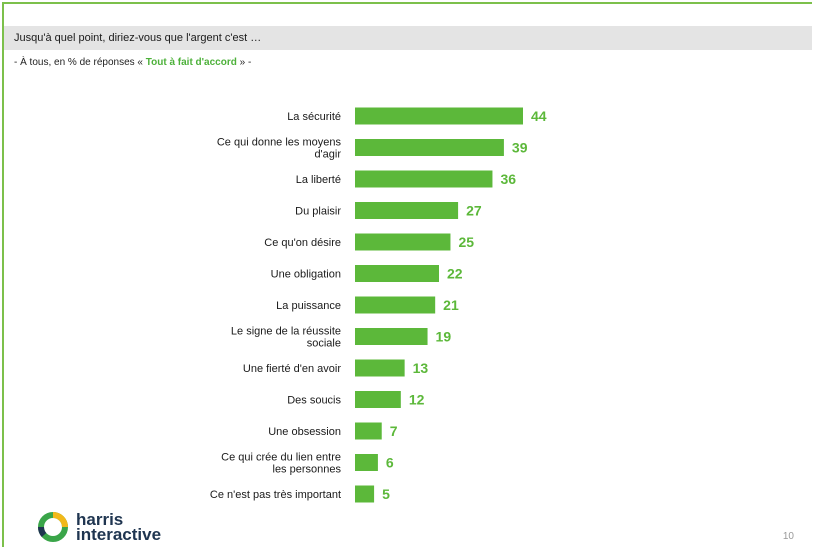  I want to click on value-label-7: 21, so click(451, 305).